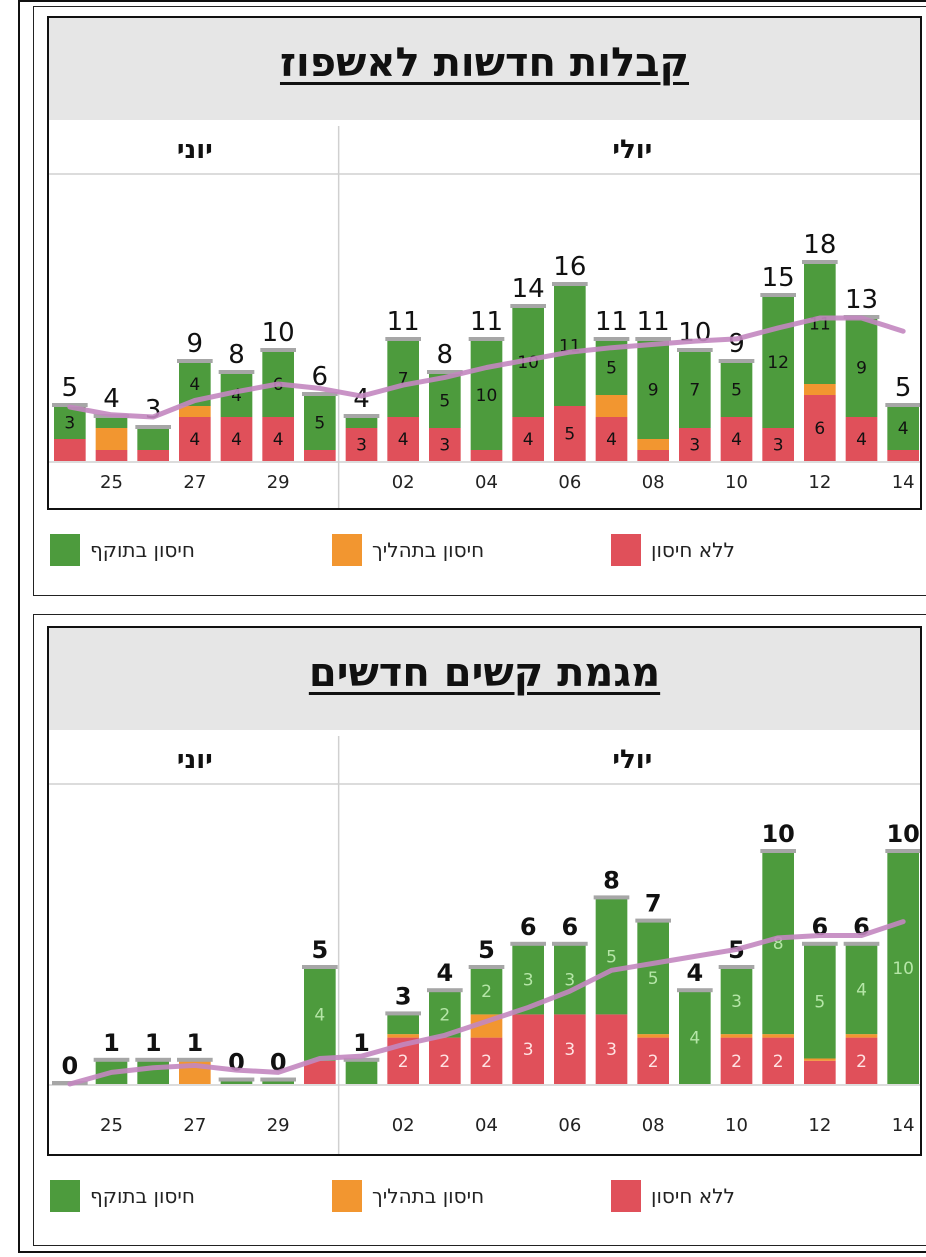  What do you see at coordinates (65, 1196) in the screenshot?
I see `green-square-icon` at bounding box center [65, 1196].